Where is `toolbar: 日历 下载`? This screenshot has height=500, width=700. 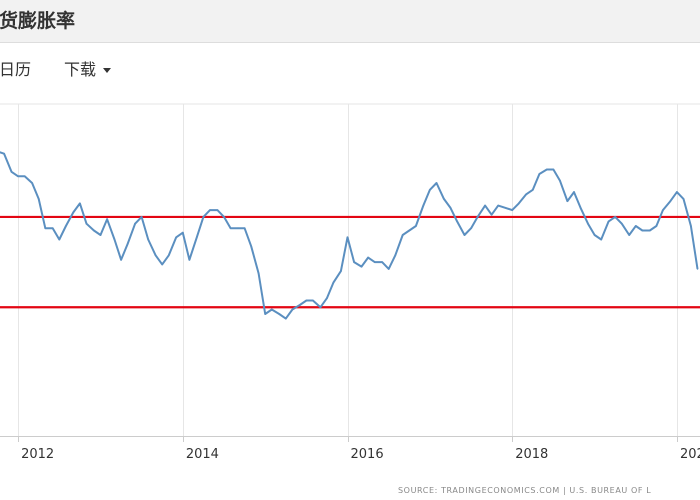 toolbar: 日历 下载 is located at coordinates (350, 72).